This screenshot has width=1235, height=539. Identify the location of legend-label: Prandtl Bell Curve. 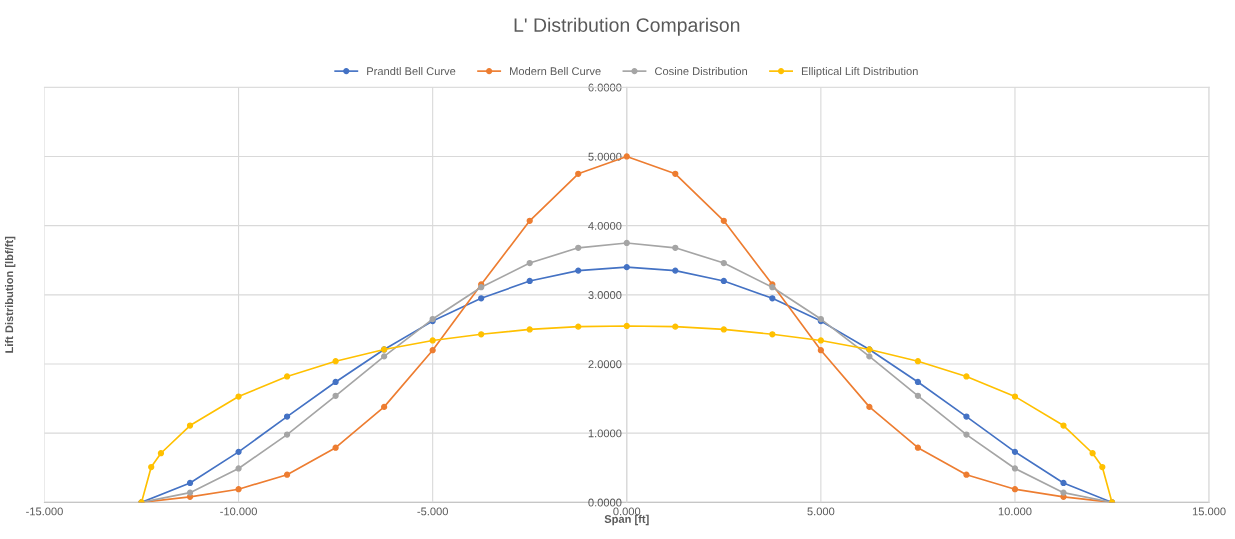
(411, 71).